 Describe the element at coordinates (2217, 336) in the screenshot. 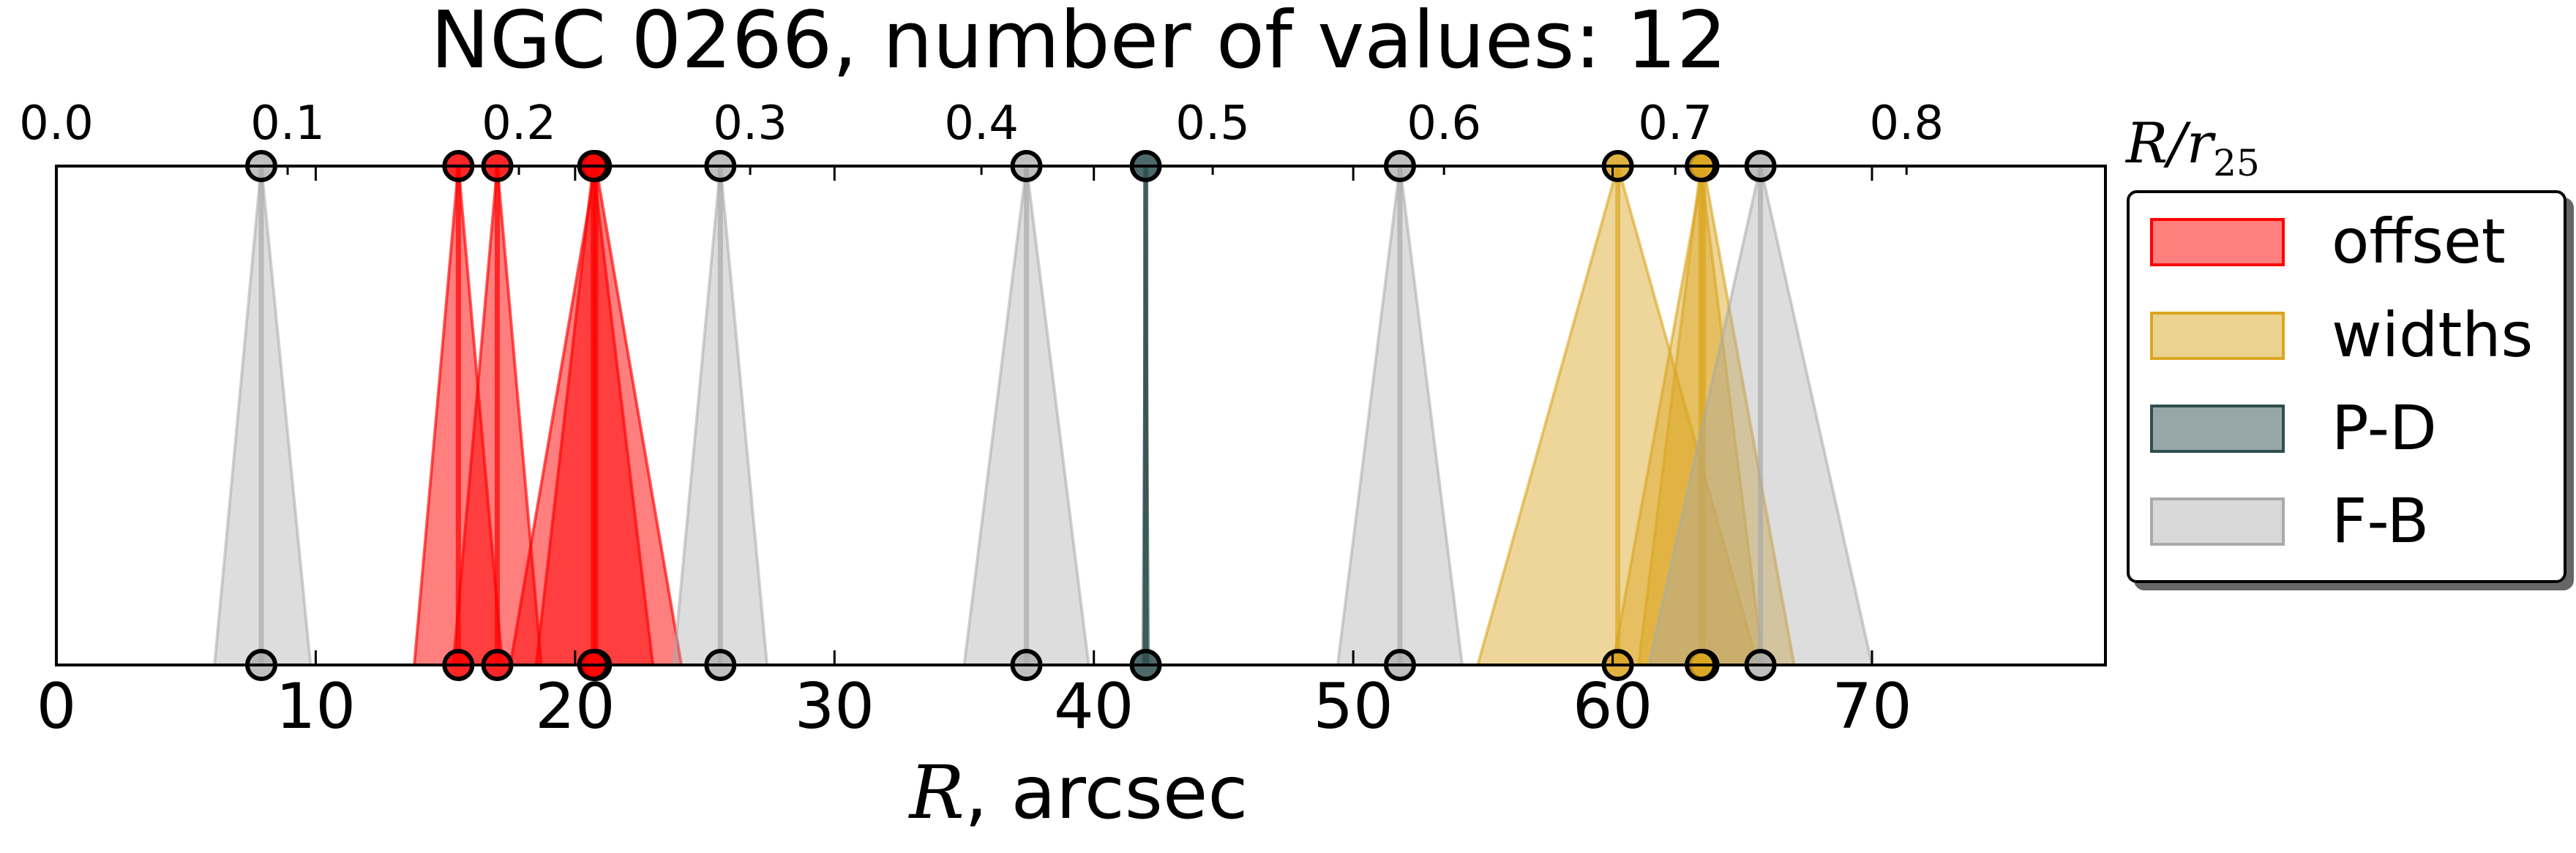

I see `legend-swatch-widths` at that location.